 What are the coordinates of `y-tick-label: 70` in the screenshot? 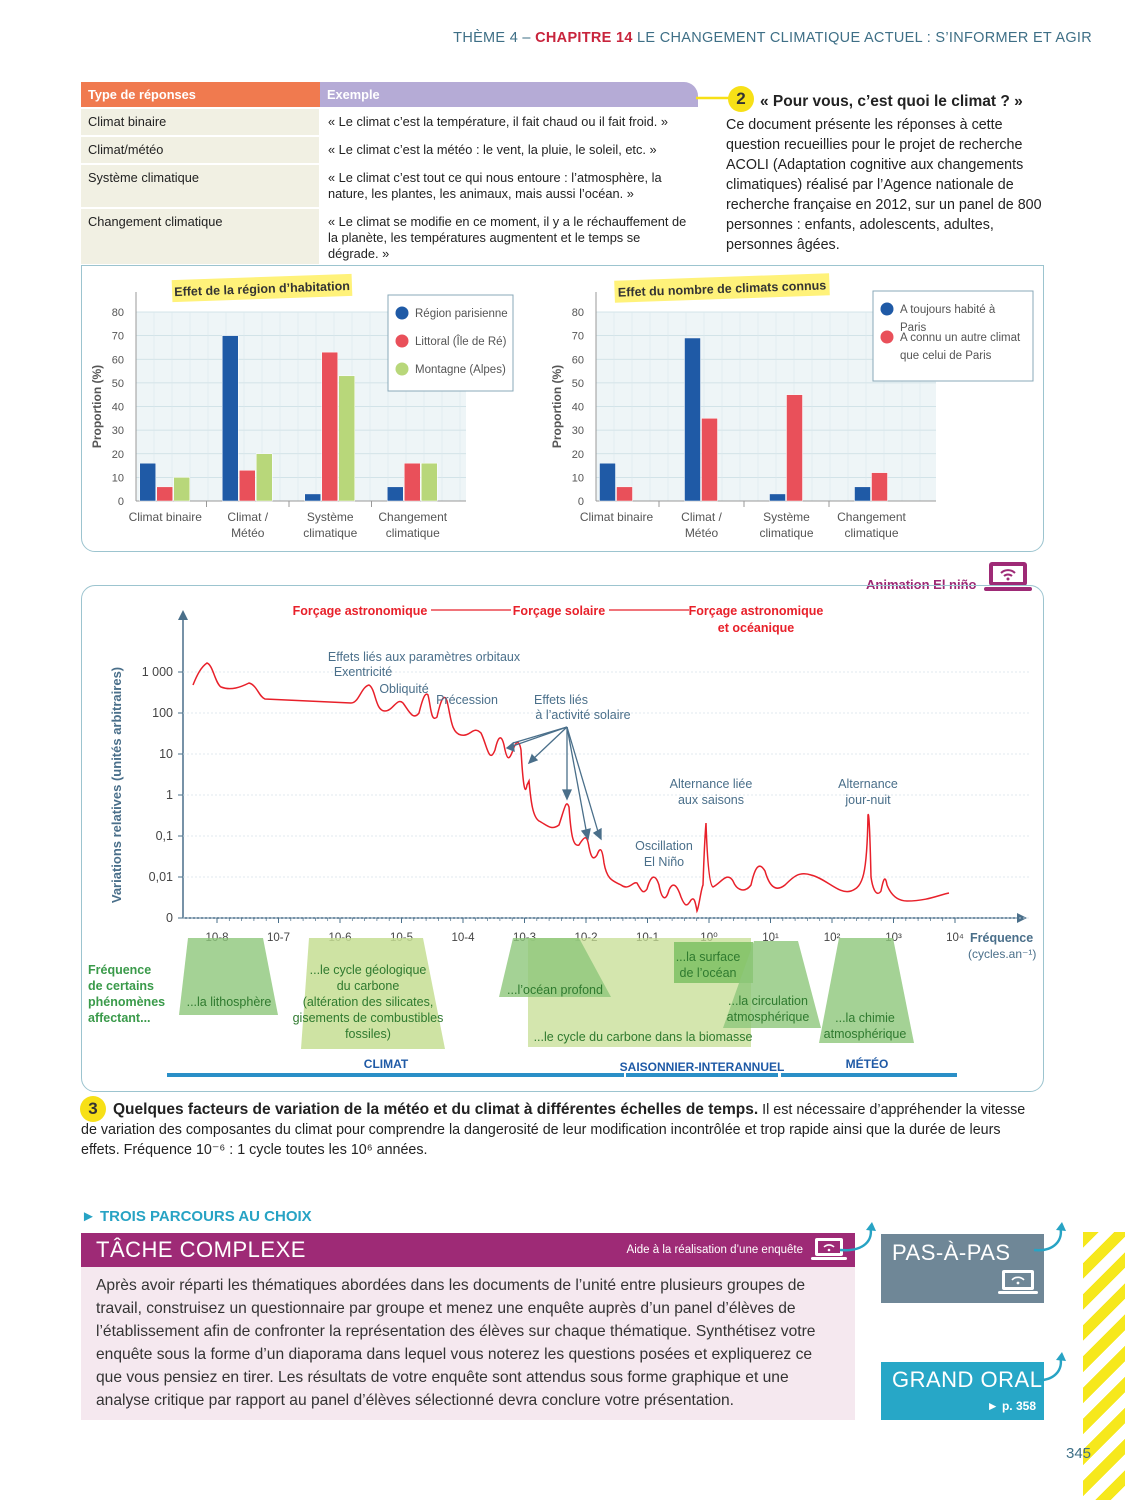 It's located at (578, 337).